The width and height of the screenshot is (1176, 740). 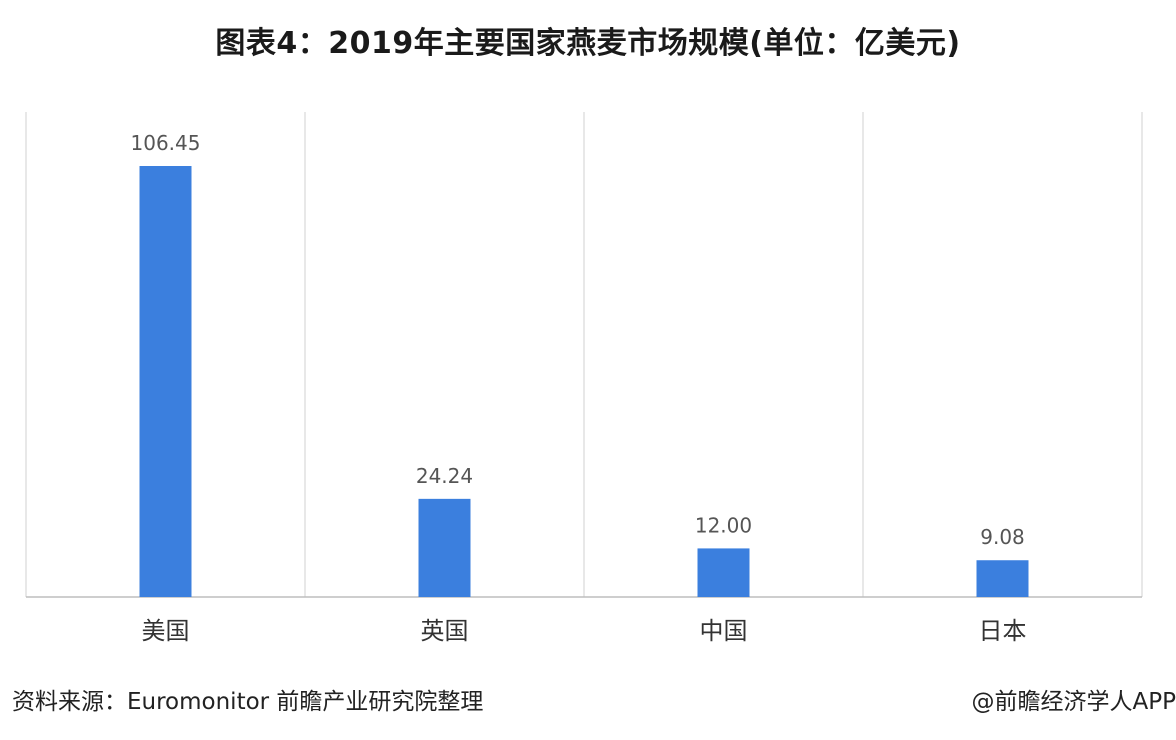 What do you see at coordinates (445, 631) in the screenshot?
I see `tick-label-1: 英国` at bounding box center [445, 631].